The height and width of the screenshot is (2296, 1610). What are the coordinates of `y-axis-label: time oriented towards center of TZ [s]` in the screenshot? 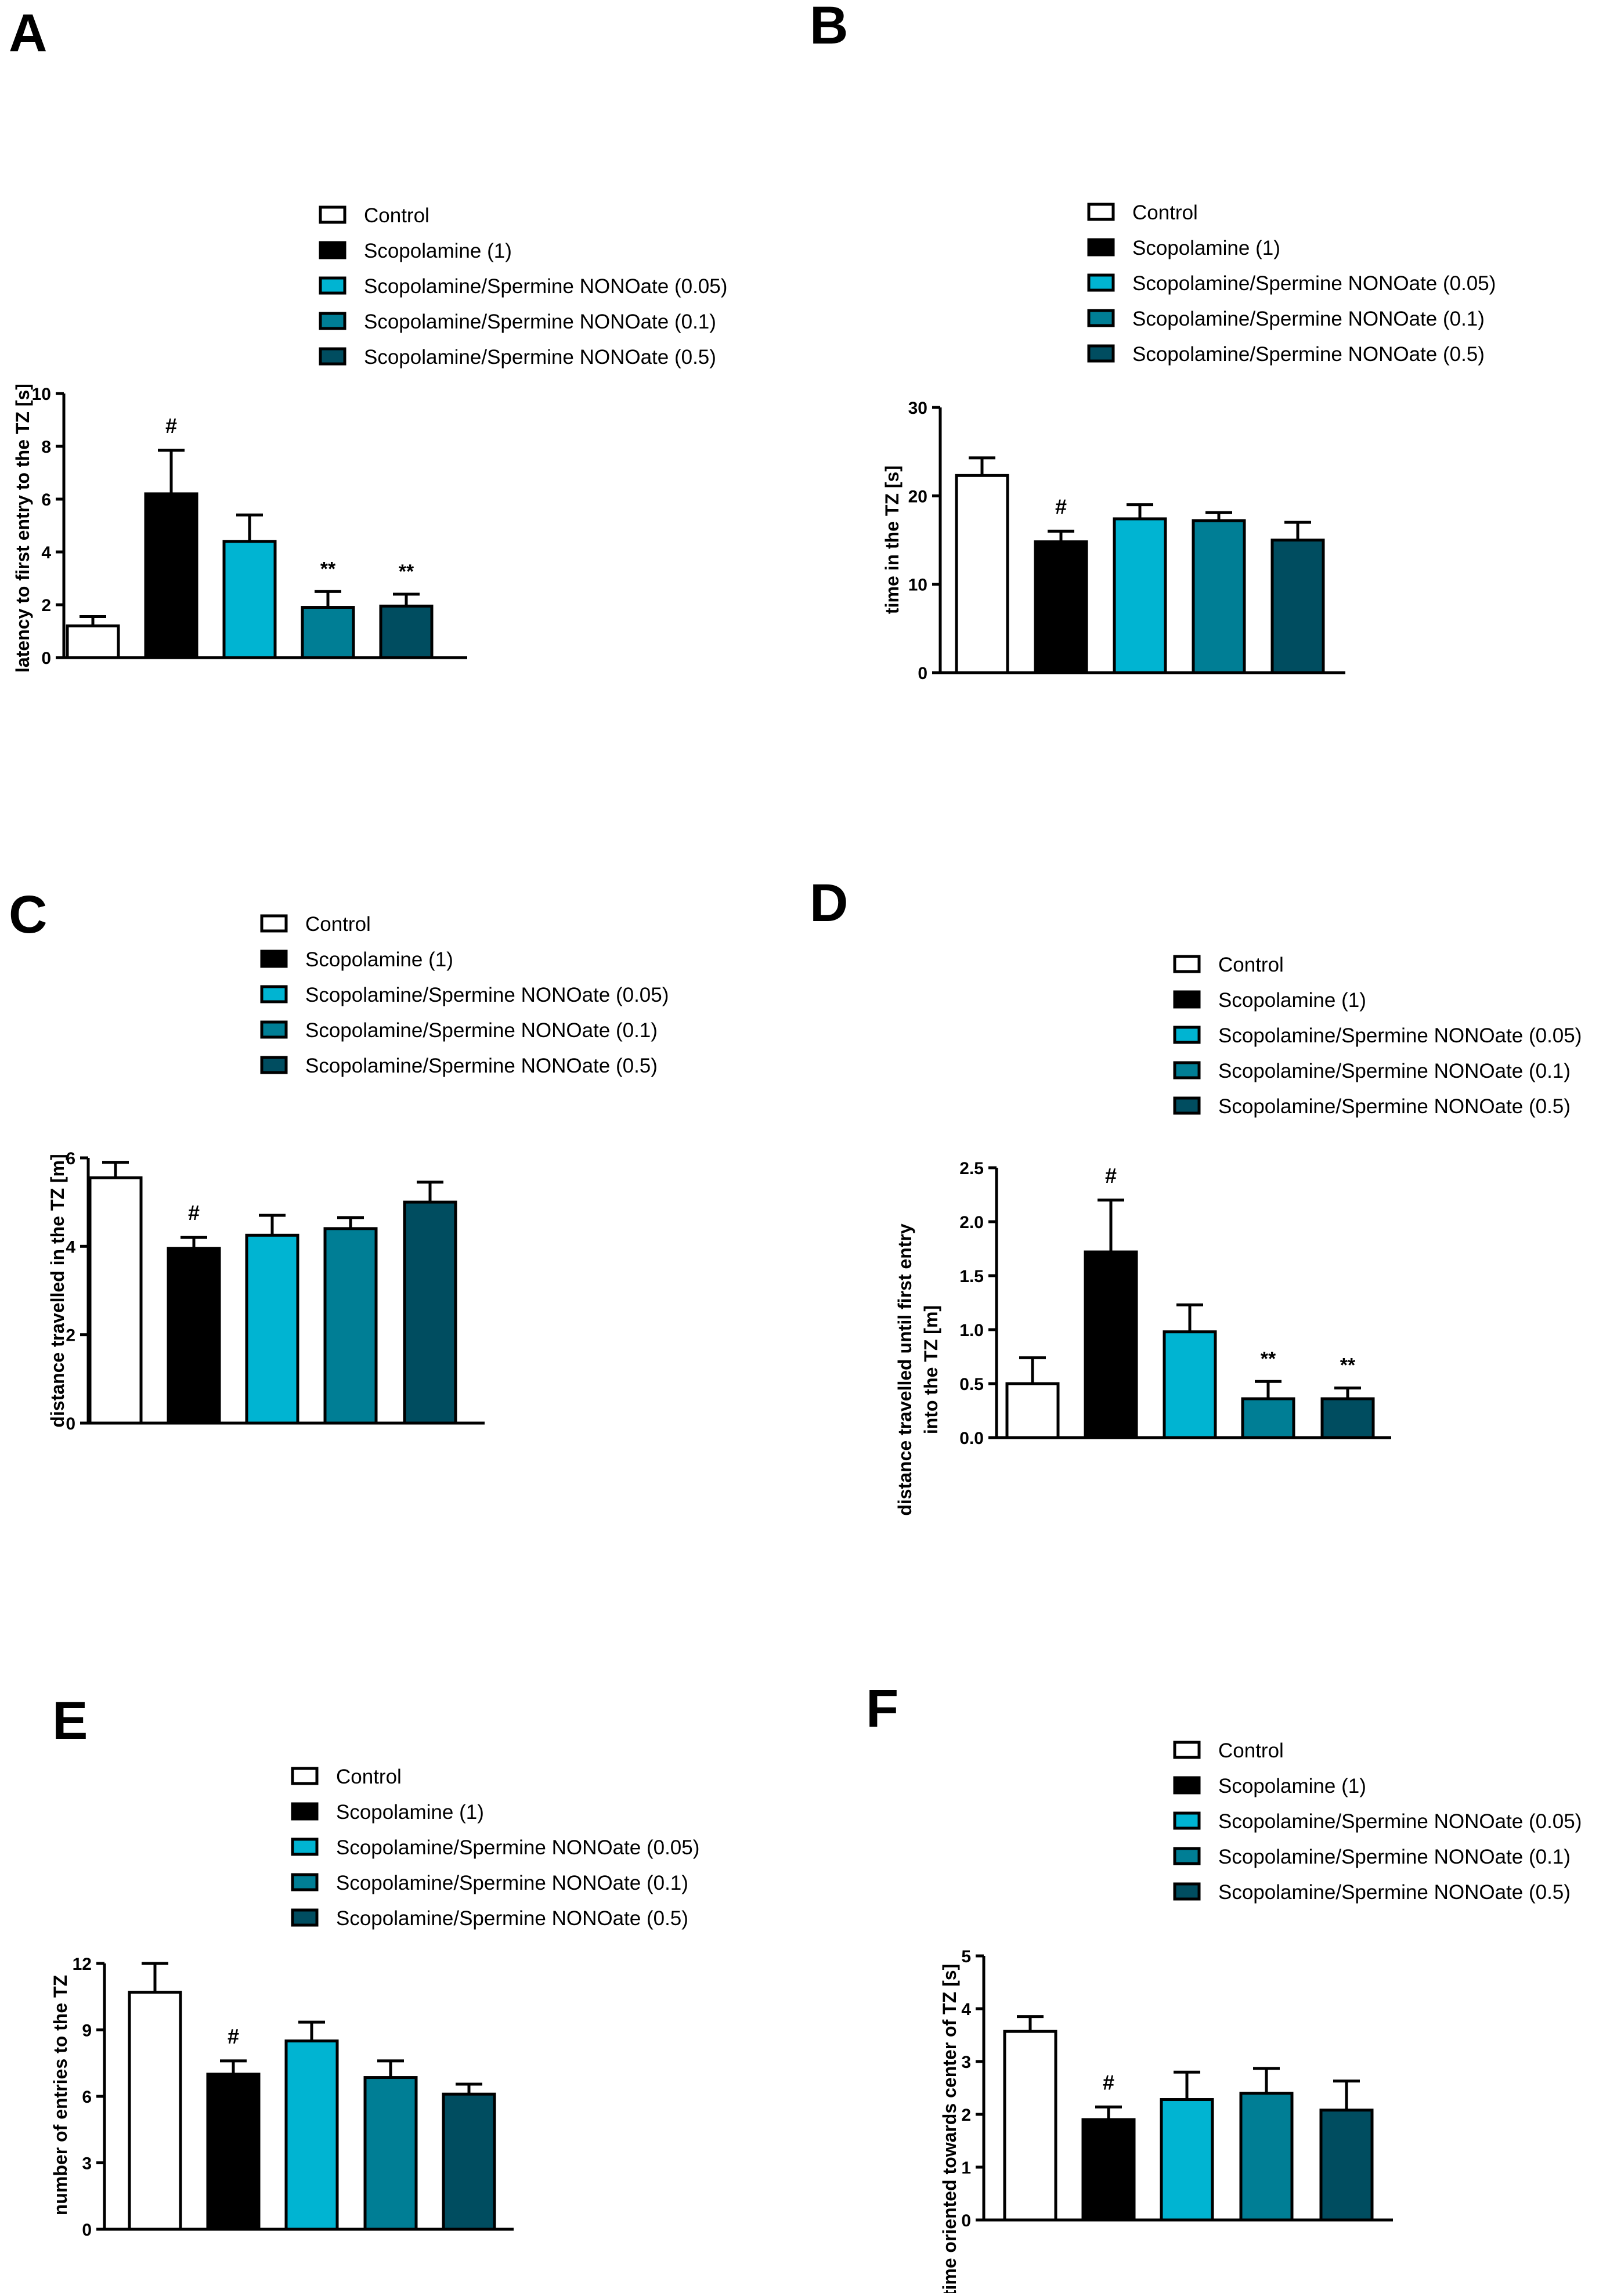 It's located at (950, 2128).